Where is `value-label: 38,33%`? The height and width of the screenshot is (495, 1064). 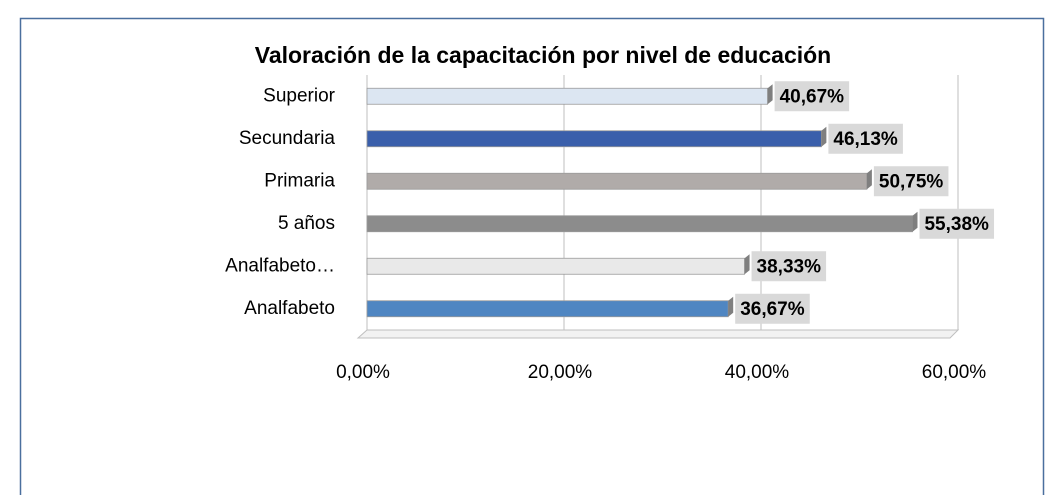
value-label: 38,33% is located at coordinates (789, 266).